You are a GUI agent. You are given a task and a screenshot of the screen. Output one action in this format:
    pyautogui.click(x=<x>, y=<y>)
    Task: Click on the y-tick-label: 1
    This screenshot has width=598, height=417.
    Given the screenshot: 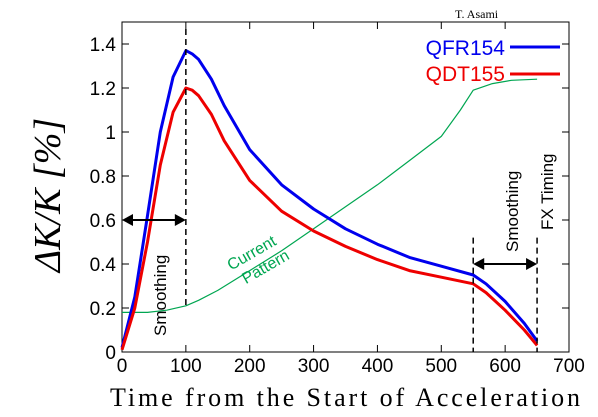 What is the action you would take?
    pyautogui.click(x=110, y=133)
    